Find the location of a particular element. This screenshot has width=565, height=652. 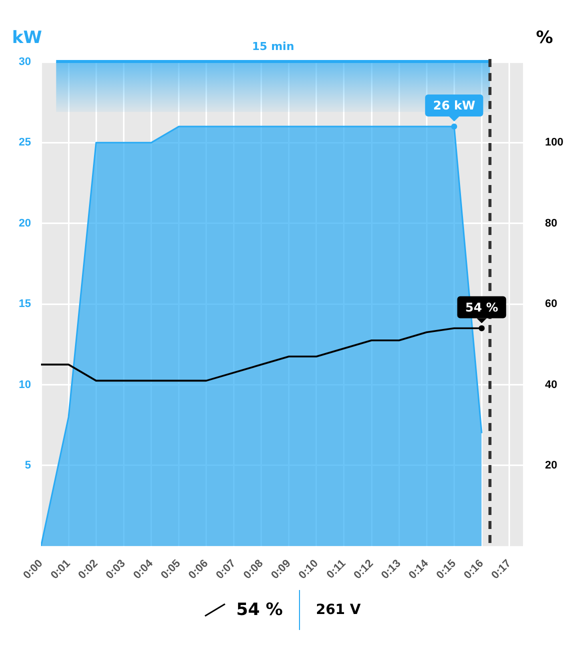

y2-tick-label: 100 is located at coordinates (554, 142).